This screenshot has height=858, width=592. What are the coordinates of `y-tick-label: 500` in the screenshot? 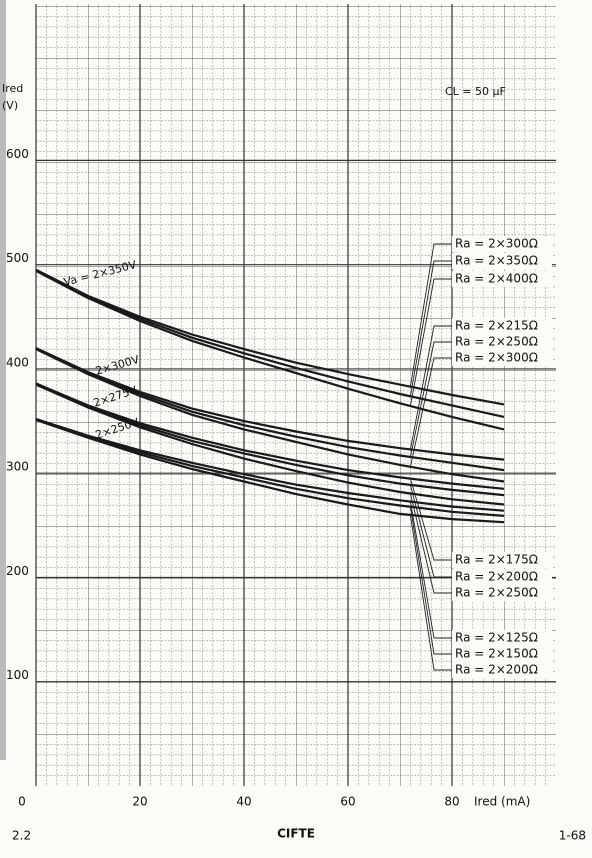 It's located at (17, 258).